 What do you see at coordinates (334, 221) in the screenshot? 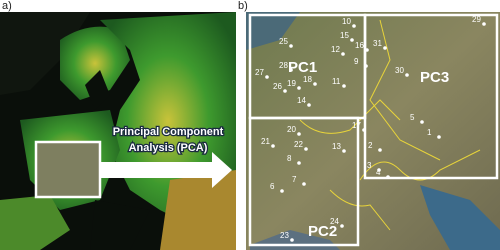
I see `site-label: 24` at bounding box center [334, 221].